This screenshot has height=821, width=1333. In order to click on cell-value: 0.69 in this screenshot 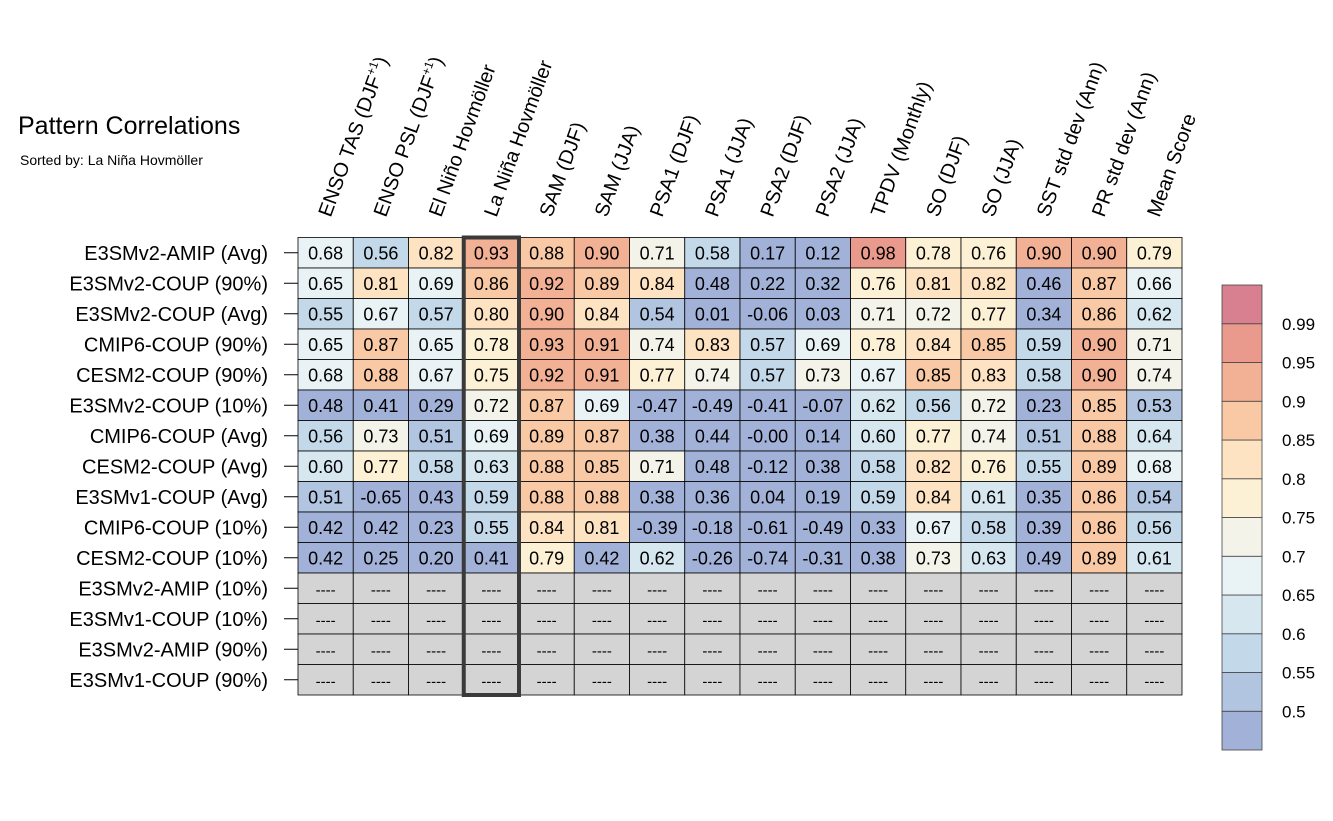, I will do `click(822, 345)`.